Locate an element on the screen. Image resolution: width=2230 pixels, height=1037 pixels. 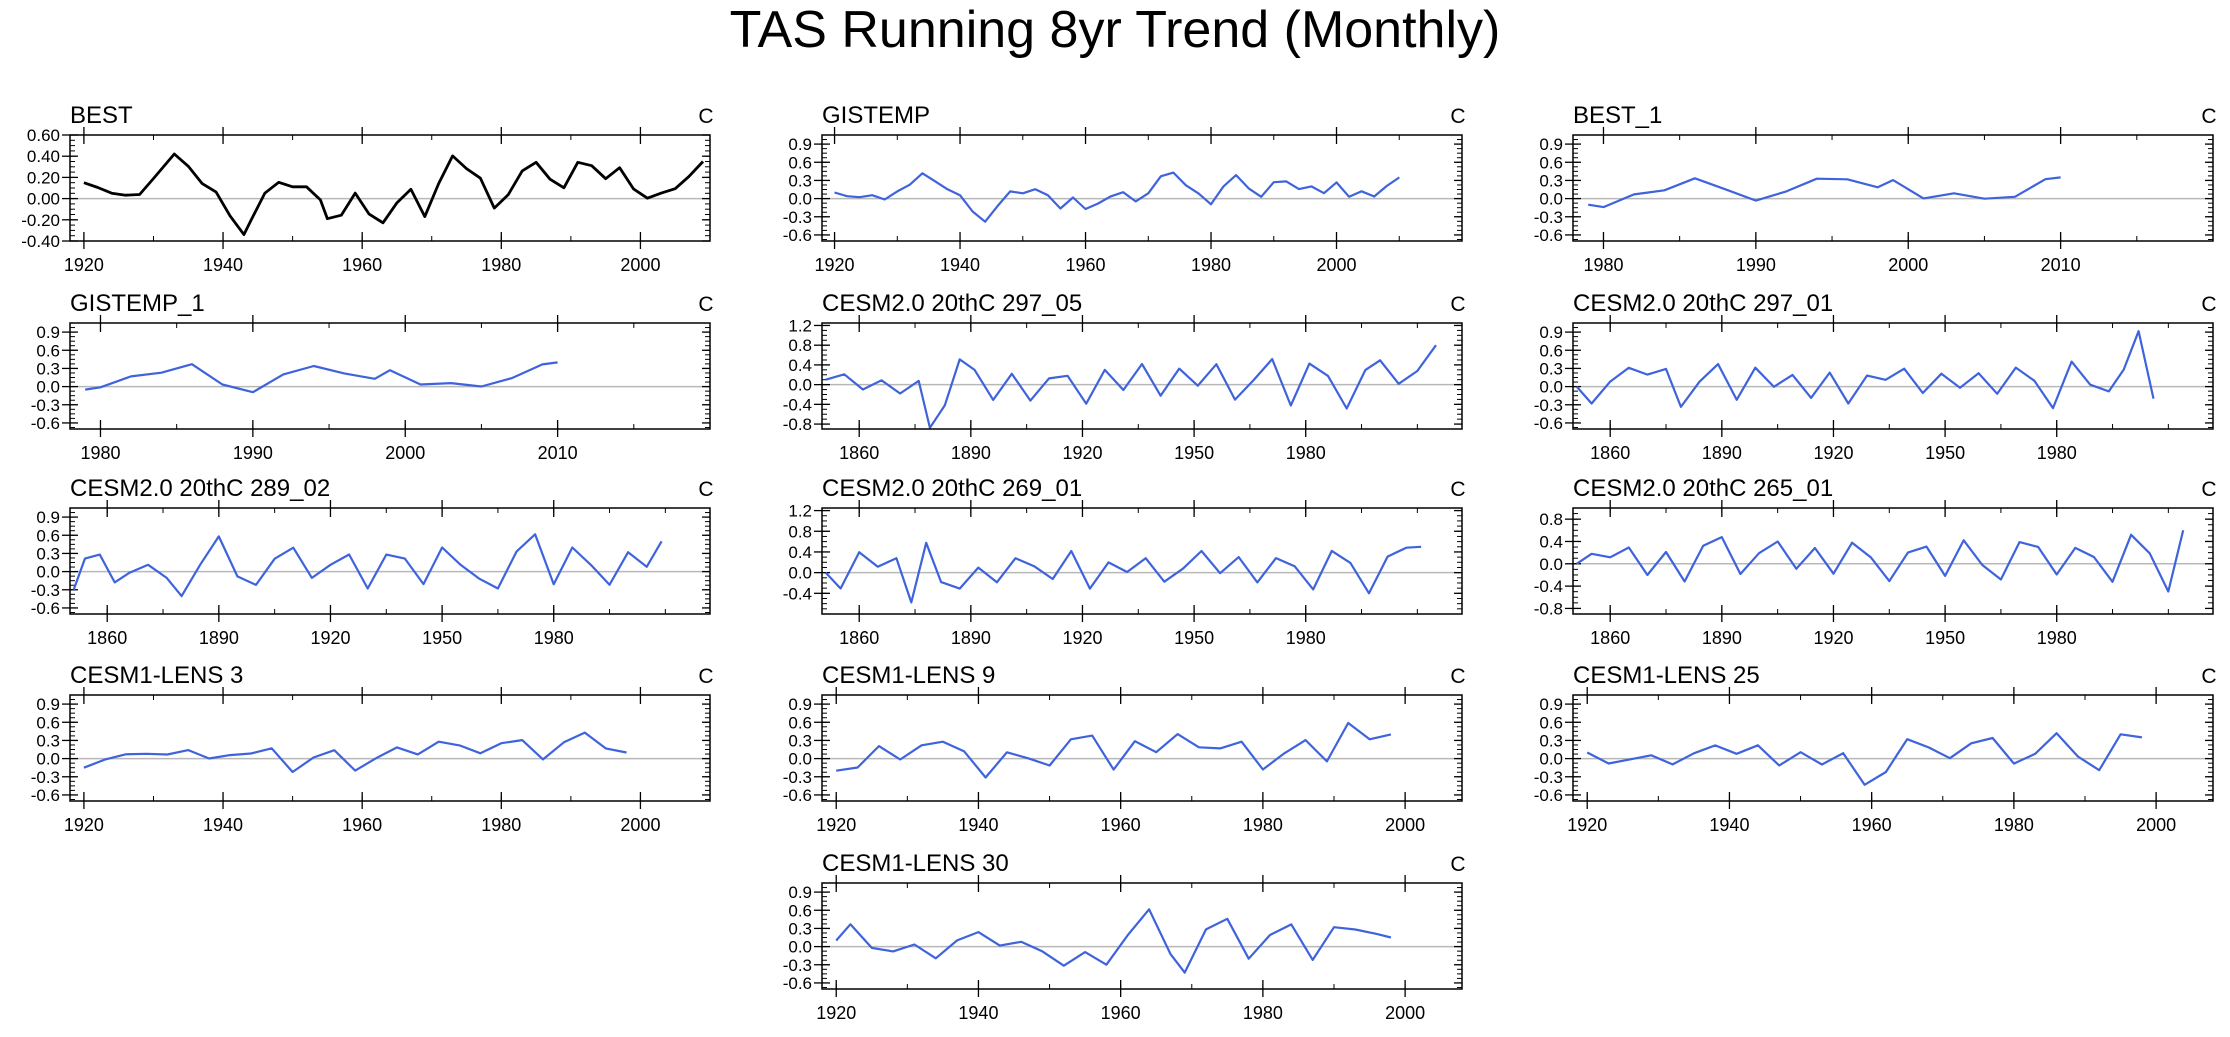
panel-12-frame is located at coordinates (1142, 936).